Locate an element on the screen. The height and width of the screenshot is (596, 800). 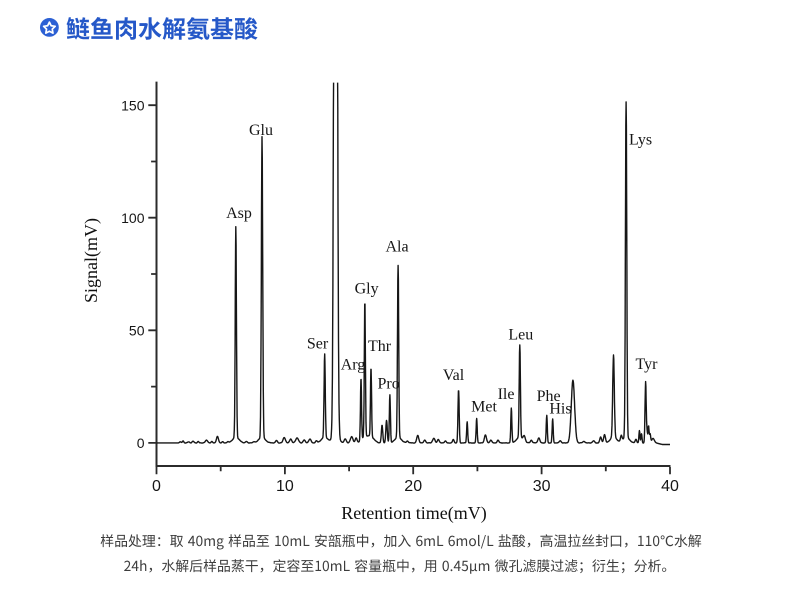
svg-text: Lys is located at coordinates (640, 140).